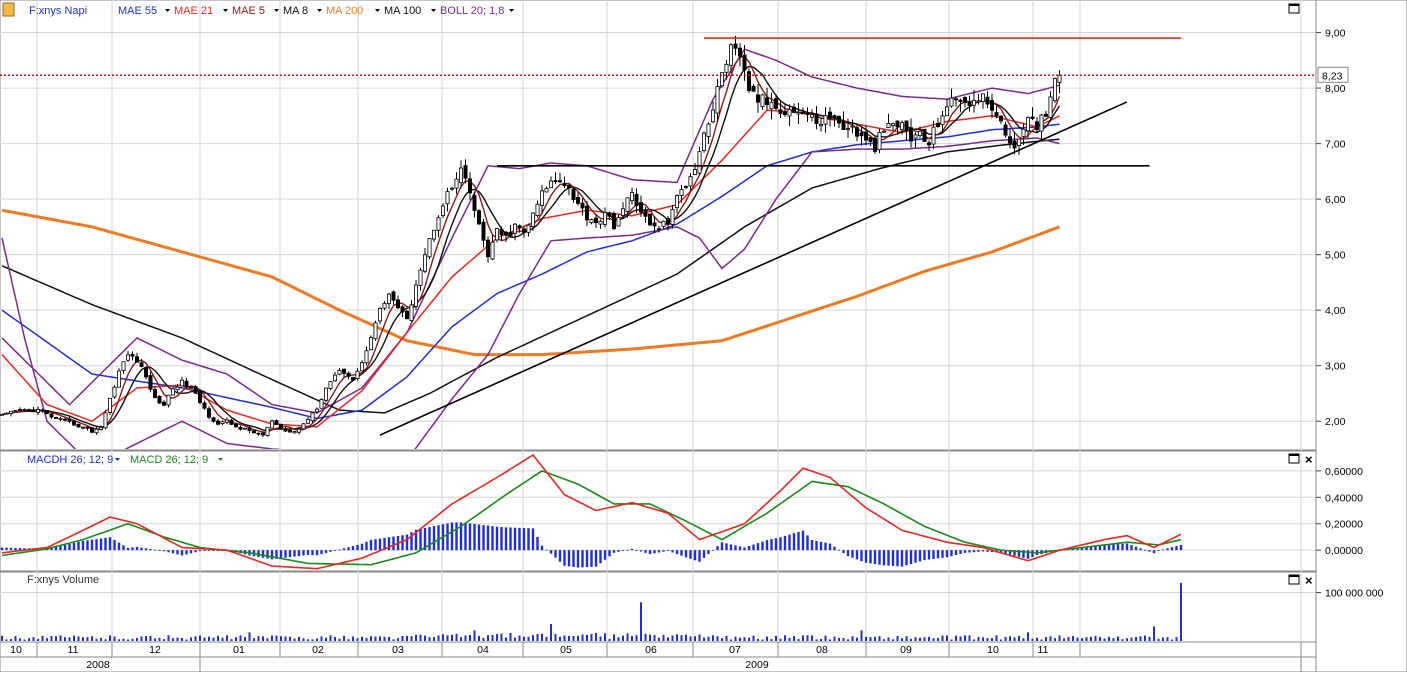 The width and height of the screenshot is (1407, 677). What do you see at coordinates (1335, 422) in the screenshot?
I see `price-axis-tick-label: 2,00` at bounding box center [1335, 422].